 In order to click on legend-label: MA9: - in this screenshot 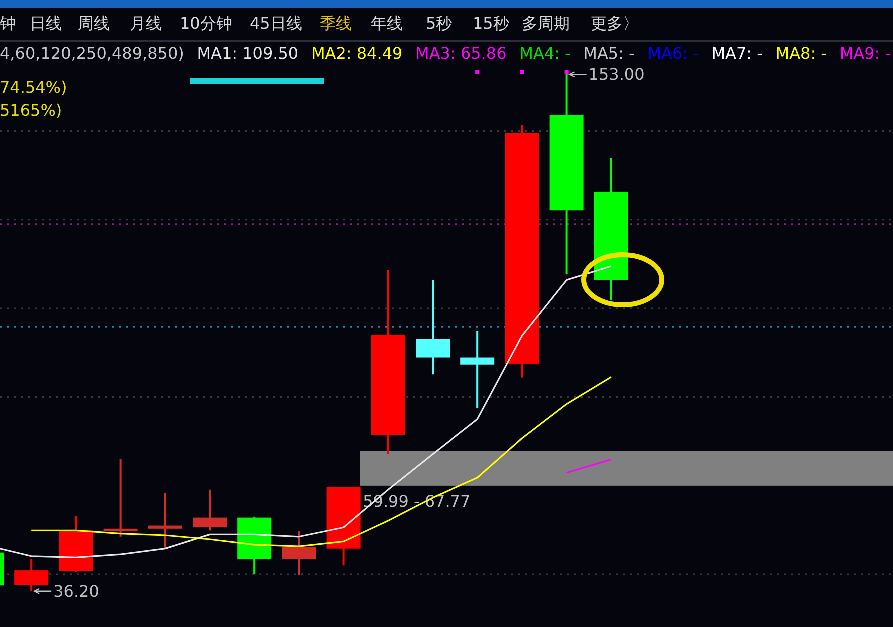, I will do `click(865, 53)`.